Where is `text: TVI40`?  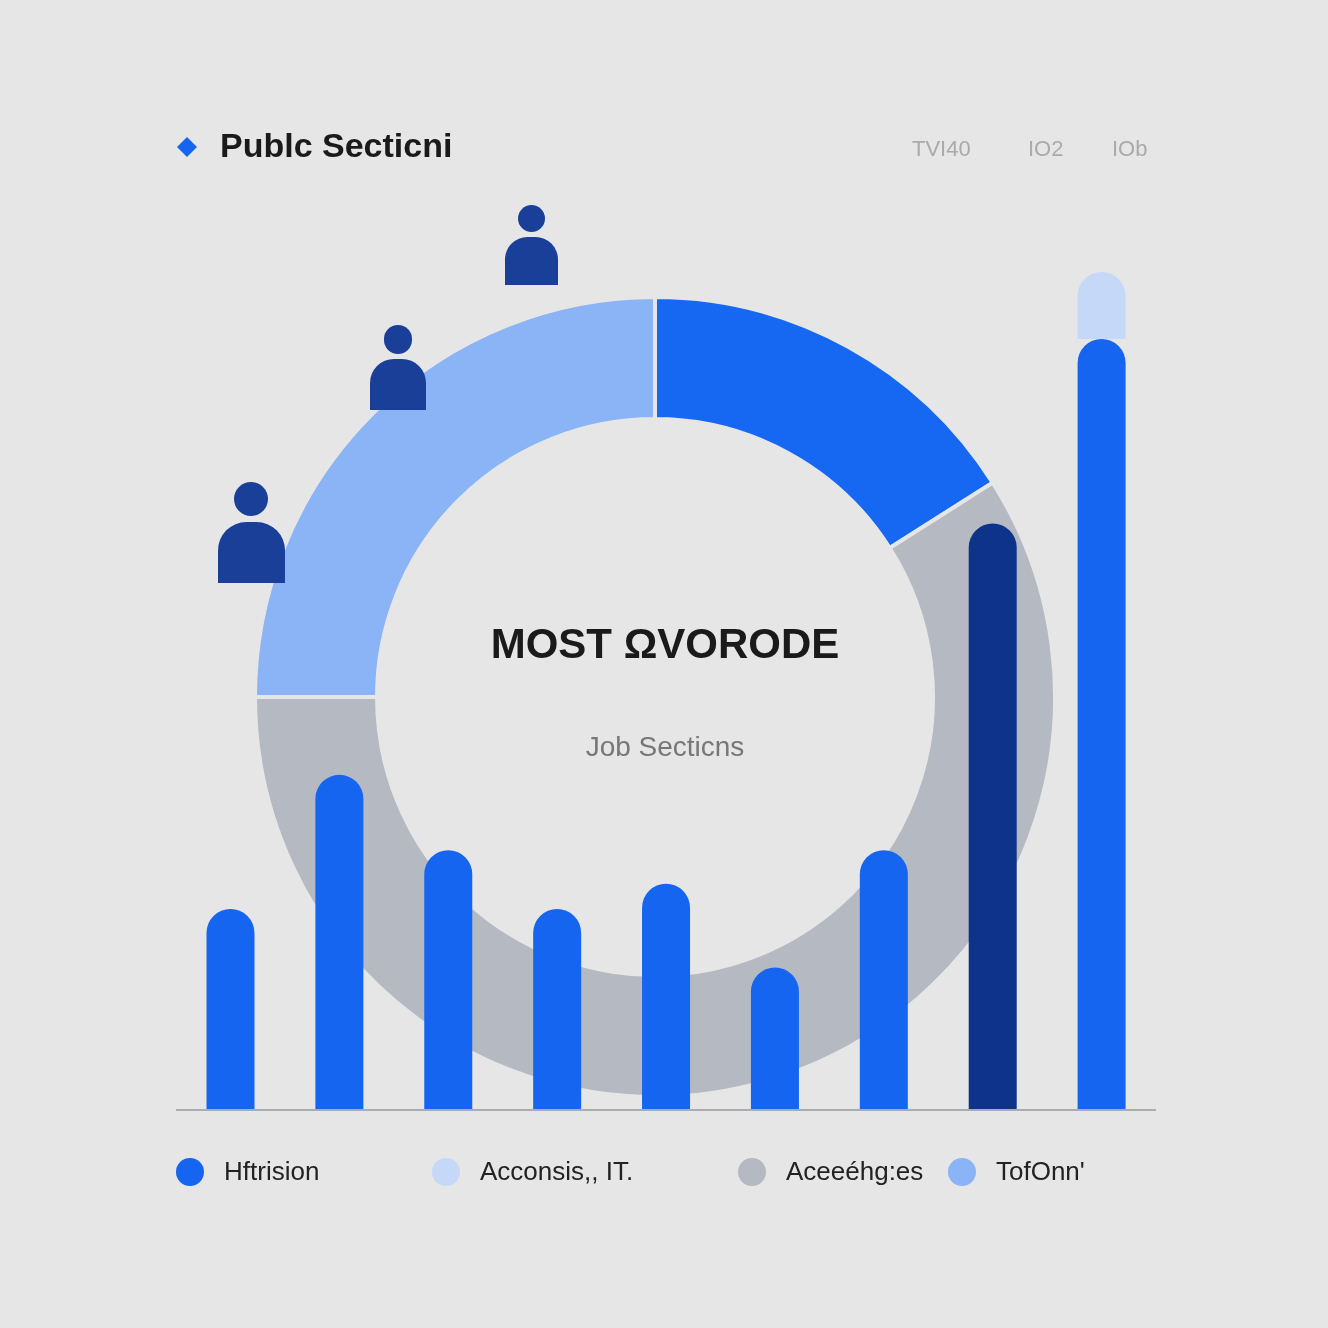
text: TVI40 is located at coordinates (941, 149).